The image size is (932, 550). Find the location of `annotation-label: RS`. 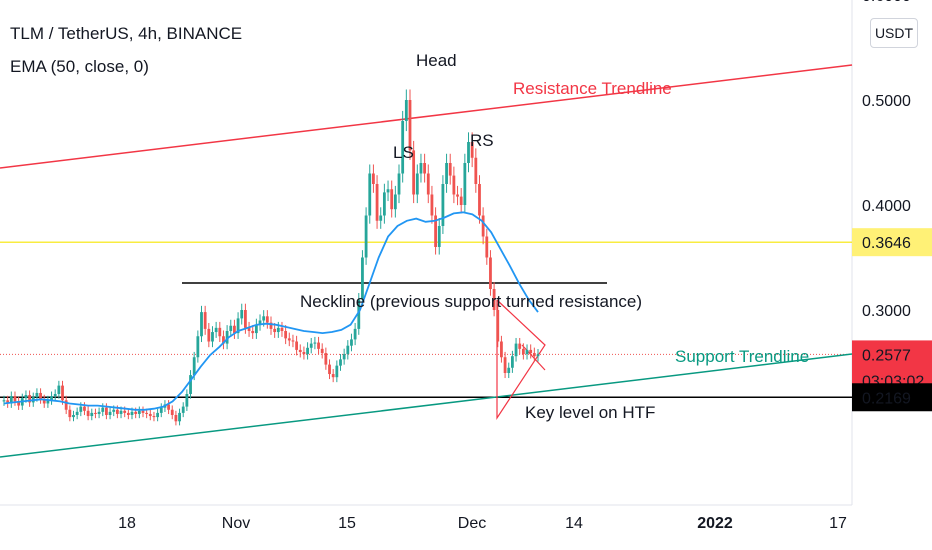

annotation-label: RS is located at coordinates (482, 140).